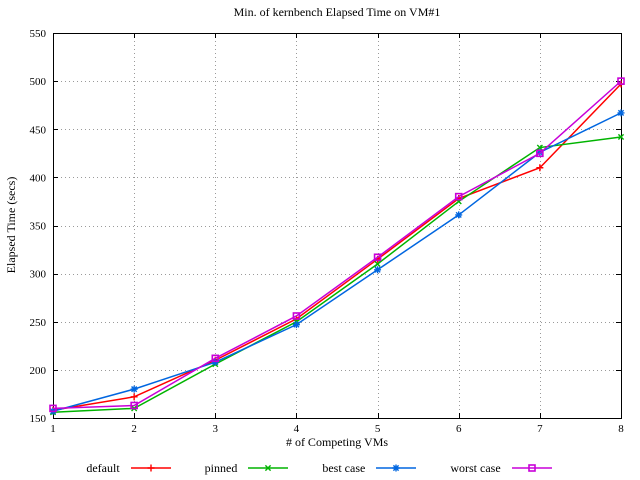 The image size is (640, 480). What do you see at coordinates (216, 429) in the screenshot?
I see `x-tick-label: 3` at bounding box center [216, 429].